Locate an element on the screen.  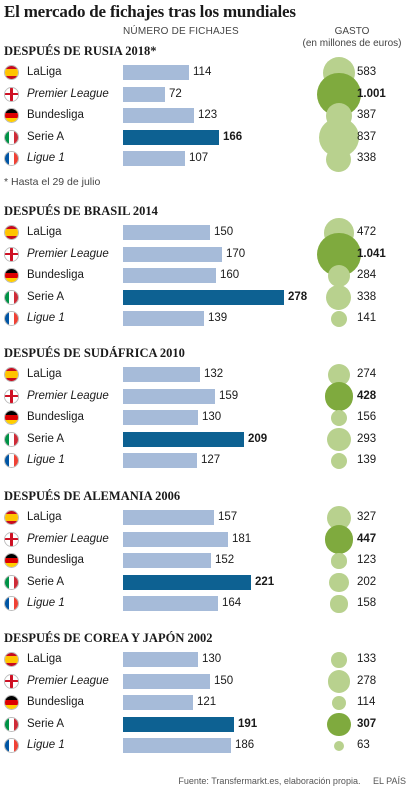
footnote: * Hasta el 29 de julio is located at coordinates (52, 181).